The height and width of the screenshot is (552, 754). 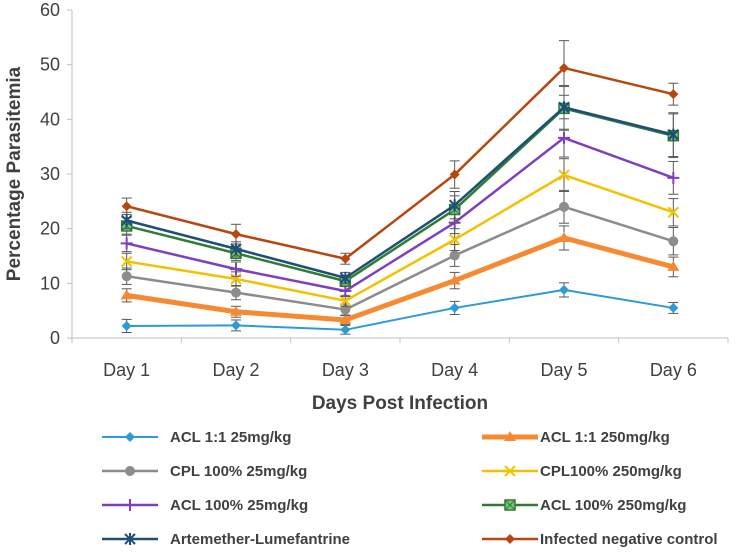 I want to click on legend-label: CPL 100% 25mg/kg, so click(x=238, y=471).